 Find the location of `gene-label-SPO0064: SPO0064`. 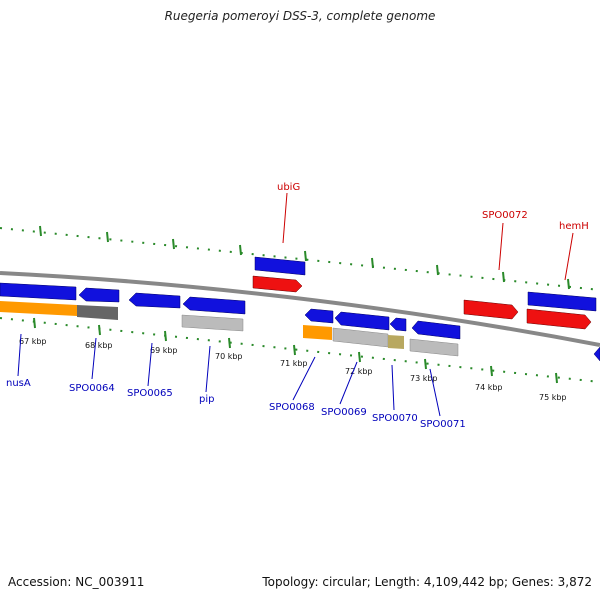

gene-label-SPO0064: SPO0064 is located at coordinates (92, 388).